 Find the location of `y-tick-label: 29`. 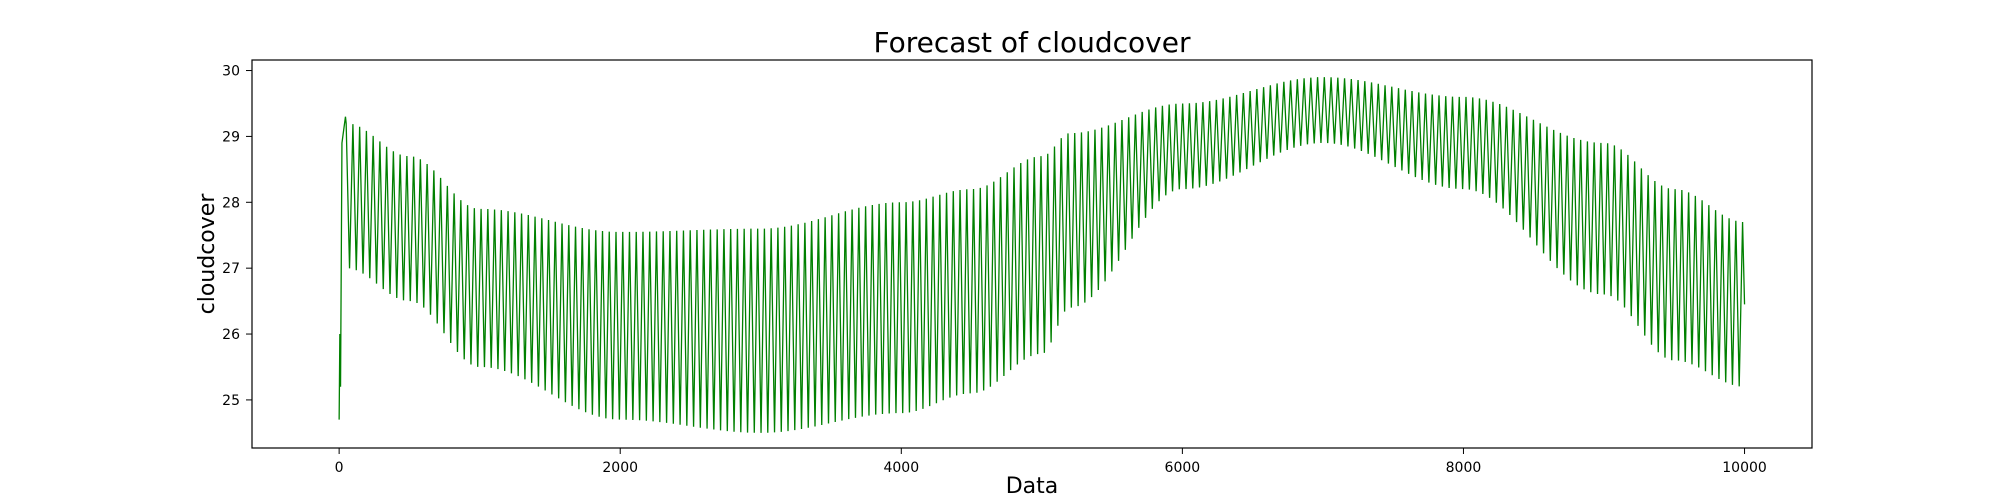

y-tick-label: 29 is located at coordinates (231, 137).